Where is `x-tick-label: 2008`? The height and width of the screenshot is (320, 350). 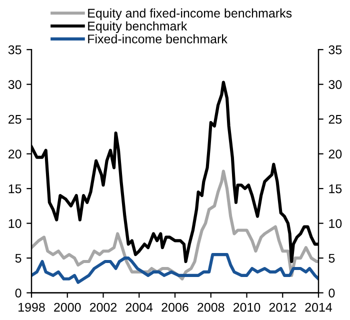
x-tick-label: 2008 is located at coordinates (211, 307).